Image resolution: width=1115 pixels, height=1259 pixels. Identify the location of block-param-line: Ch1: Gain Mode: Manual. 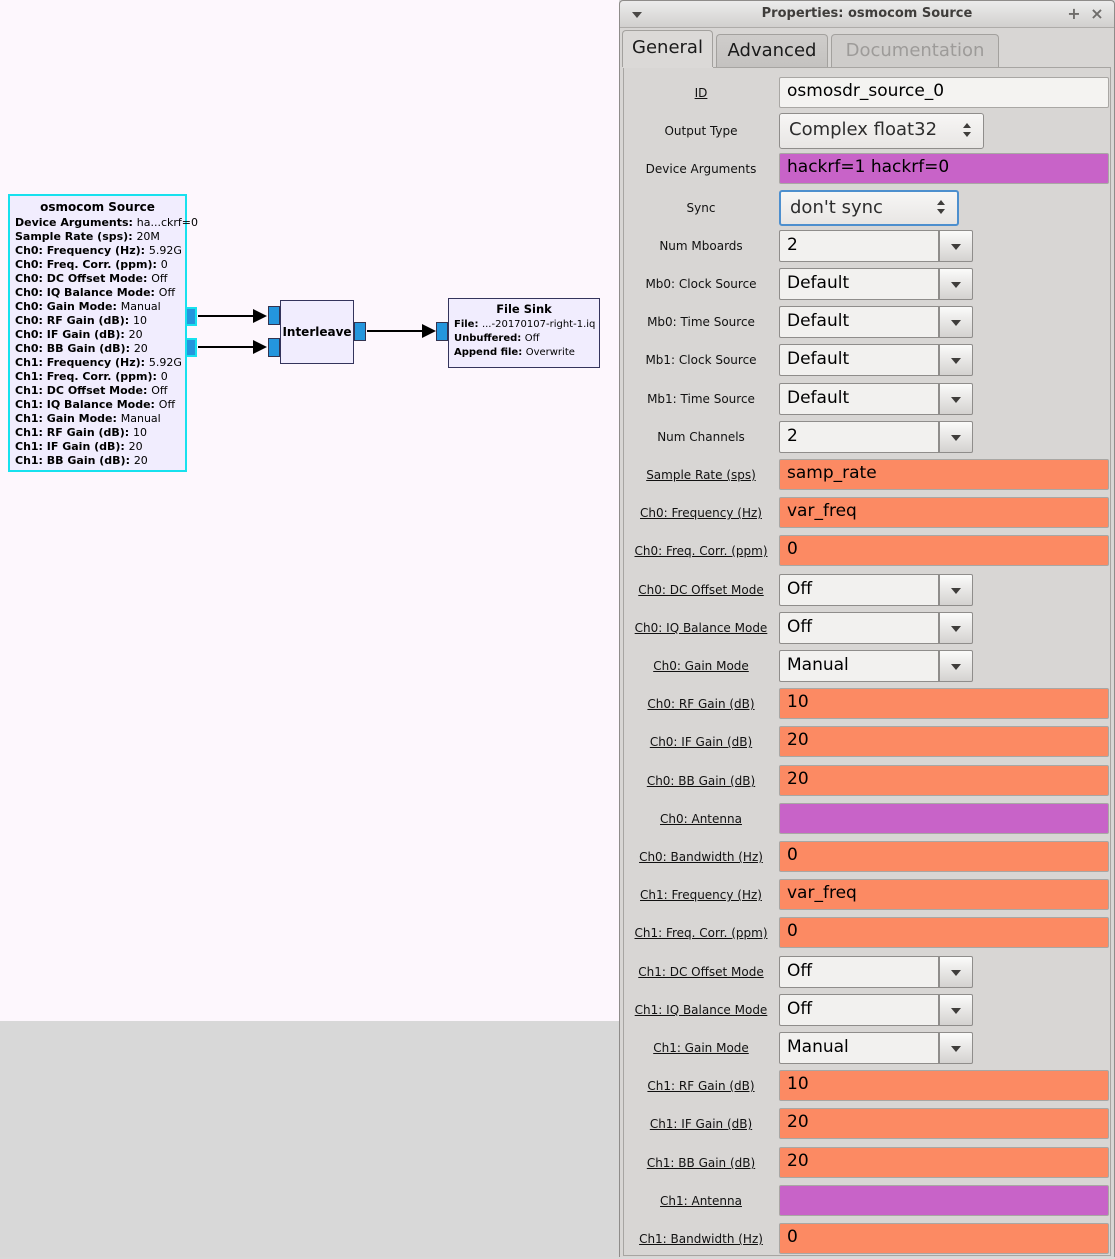
(88, 418).